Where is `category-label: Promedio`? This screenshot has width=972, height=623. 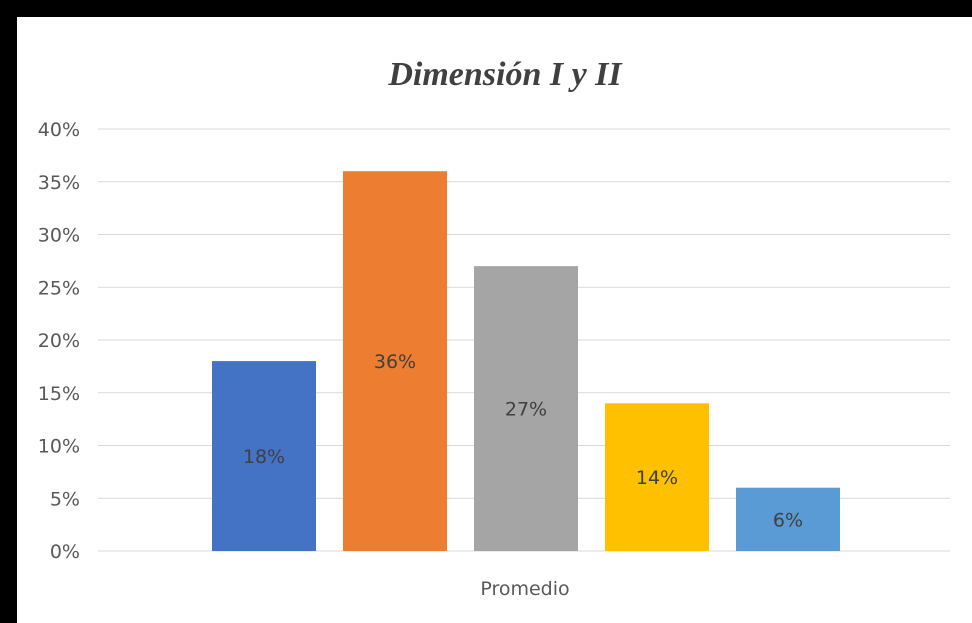 category-label: Promedio is located at coordinates (524, 589).